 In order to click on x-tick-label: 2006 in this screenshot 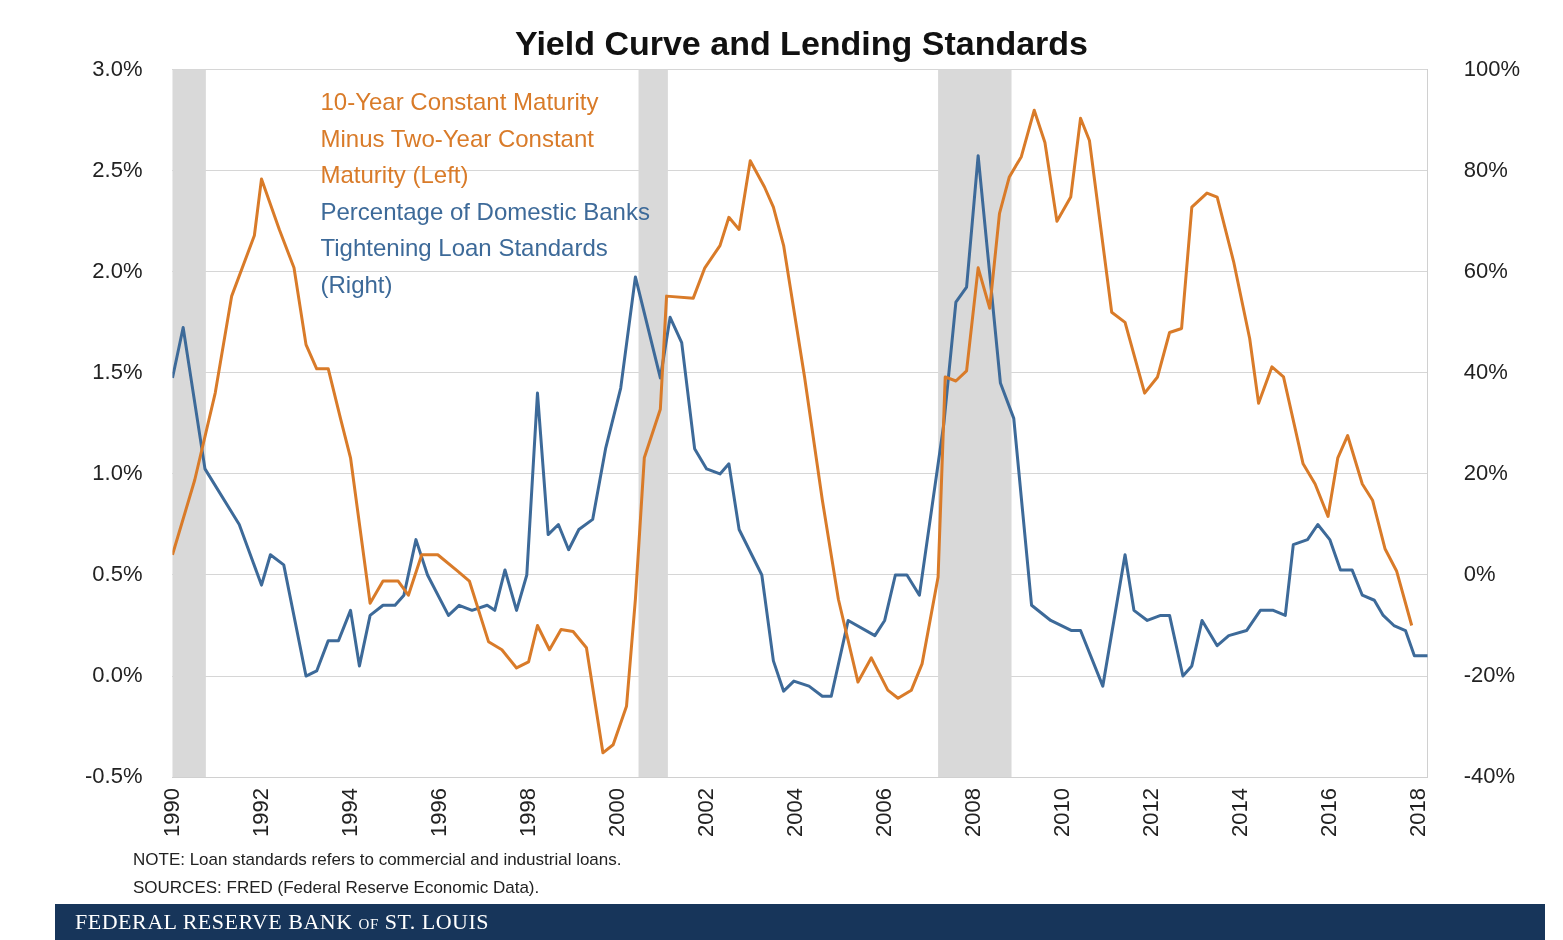, I will do `click(883, 813)`.